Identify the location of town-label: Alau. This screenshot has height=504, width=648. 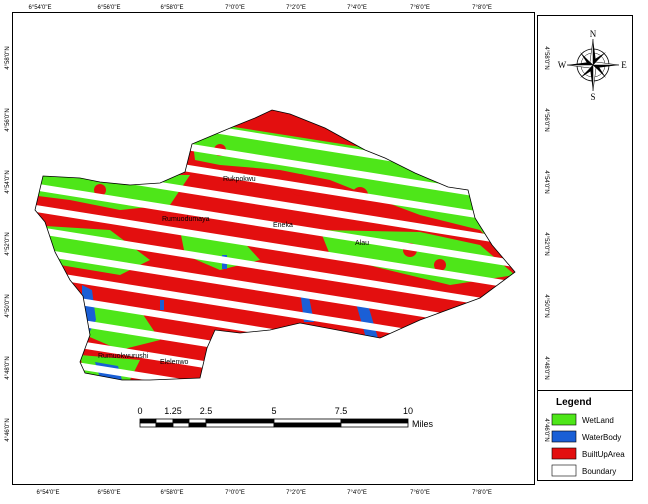
(362, 243).